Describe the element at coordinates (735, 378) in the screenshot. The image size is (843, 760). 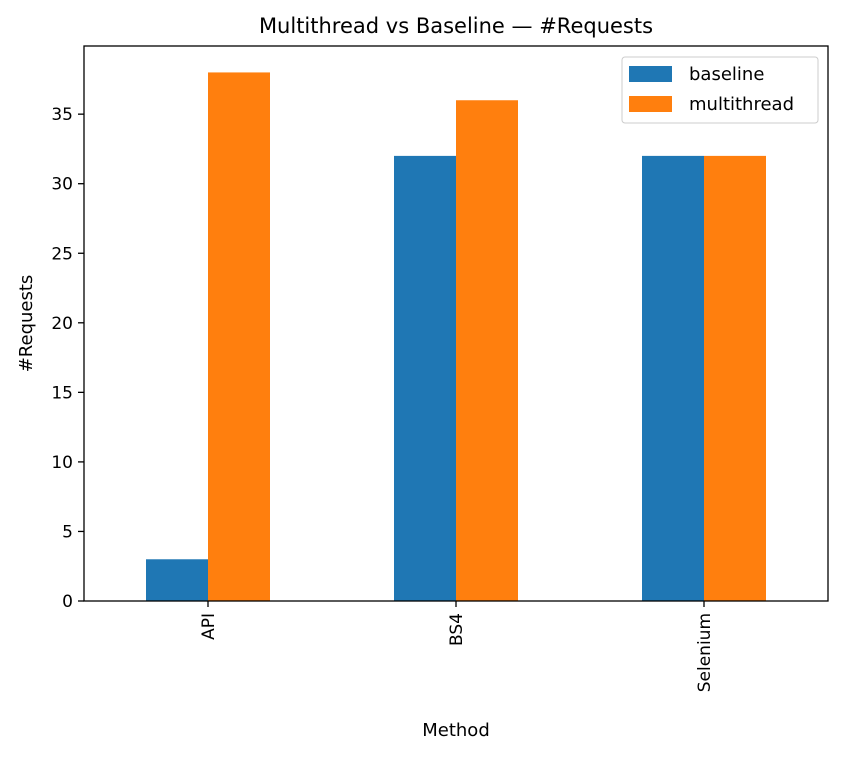
I see `bar-multithread-selenium` at that location.